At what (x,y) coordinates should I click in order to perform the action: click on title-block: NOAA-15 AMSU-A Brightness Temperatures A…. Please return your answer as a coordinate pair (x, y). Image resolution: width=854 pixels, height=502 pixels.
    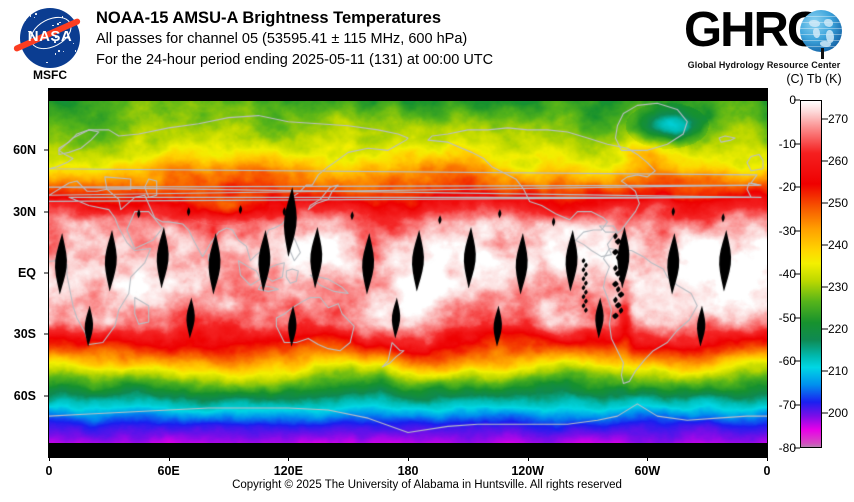
    Looking at the image, I should click on (376, 39).